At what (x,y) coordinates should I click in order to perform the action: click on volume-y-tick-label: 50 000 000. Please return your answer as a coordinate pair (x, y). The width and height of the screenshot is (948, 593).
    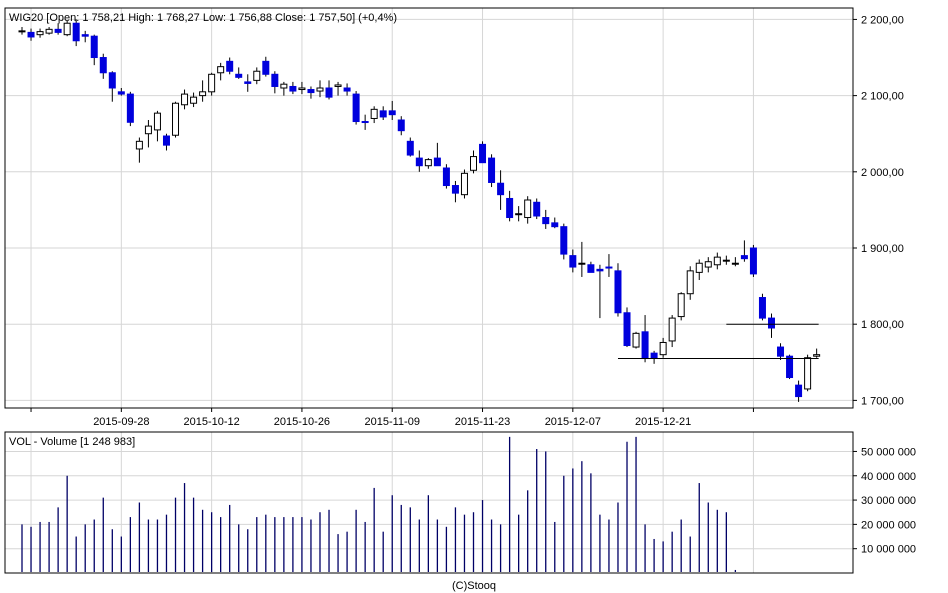
    Looking at the image, I should click on (888, 452).